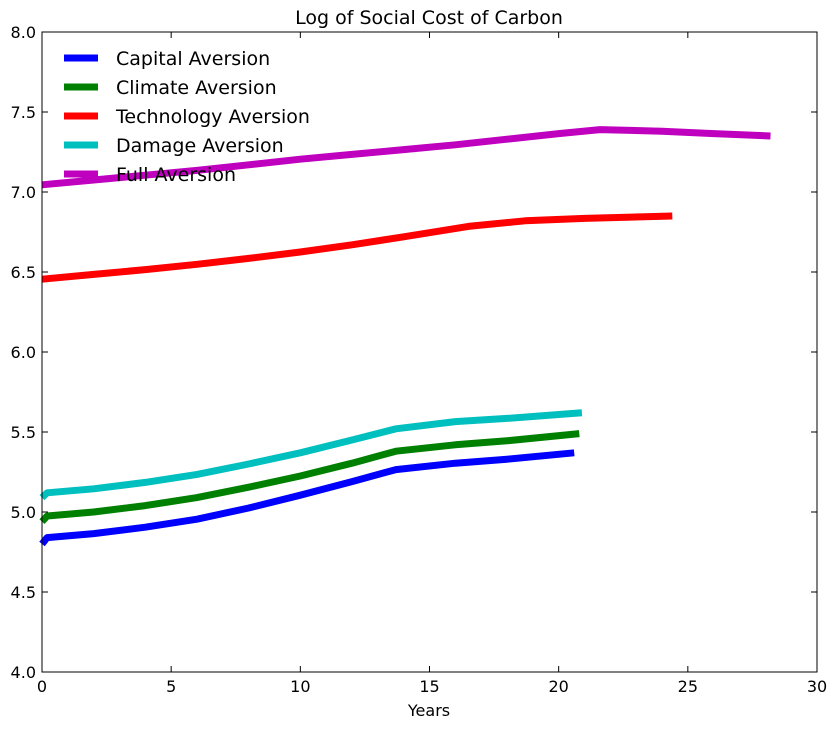 Image resolution: width=837 pixels, height=730 pixels. Describe the element at coordinates (212, 117) in the screenshot. I see `legend-label: Technology Aversion` at that location.